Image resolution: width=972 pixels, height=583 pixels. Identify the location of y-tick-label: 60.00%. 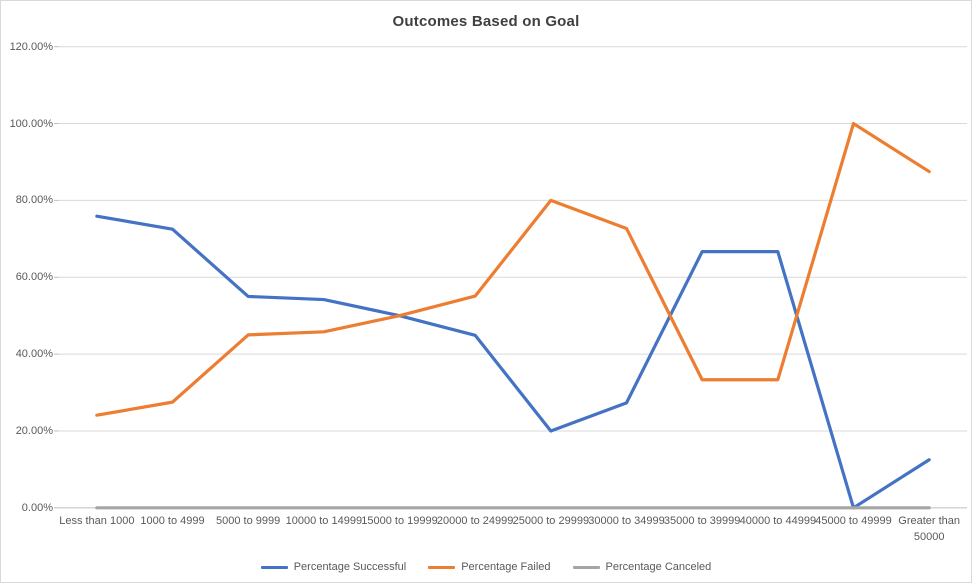
(34, 277).